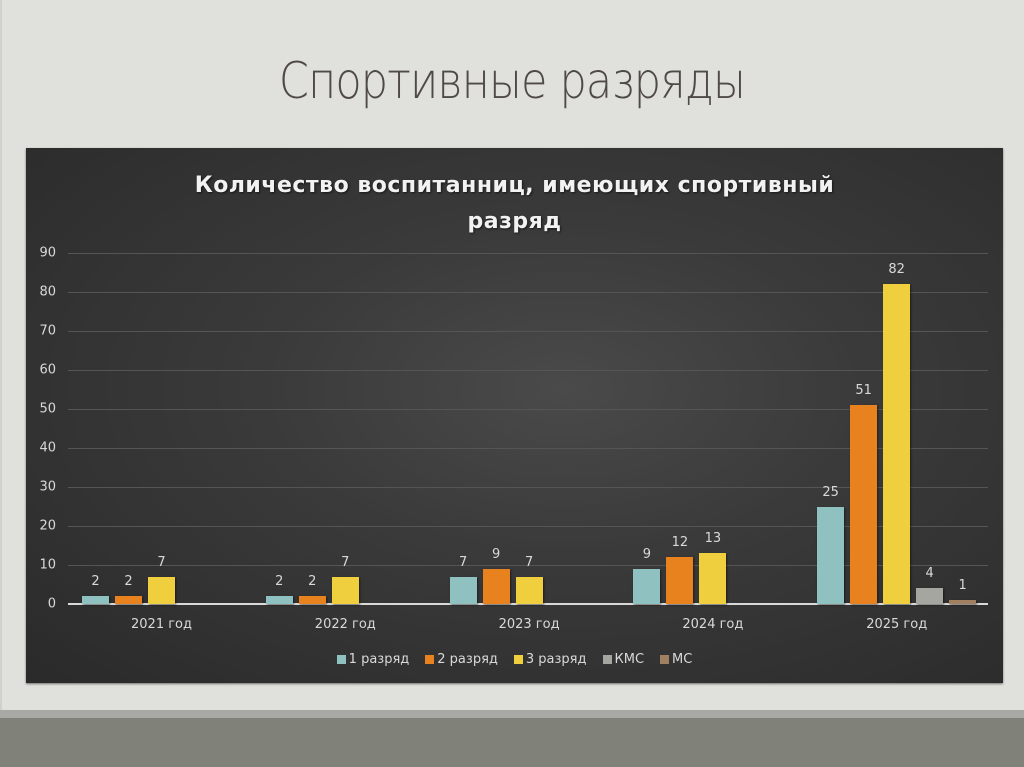  Describe the element at coordinates (863, 391) in the screenshot. I see `data-label: 51` at that location.